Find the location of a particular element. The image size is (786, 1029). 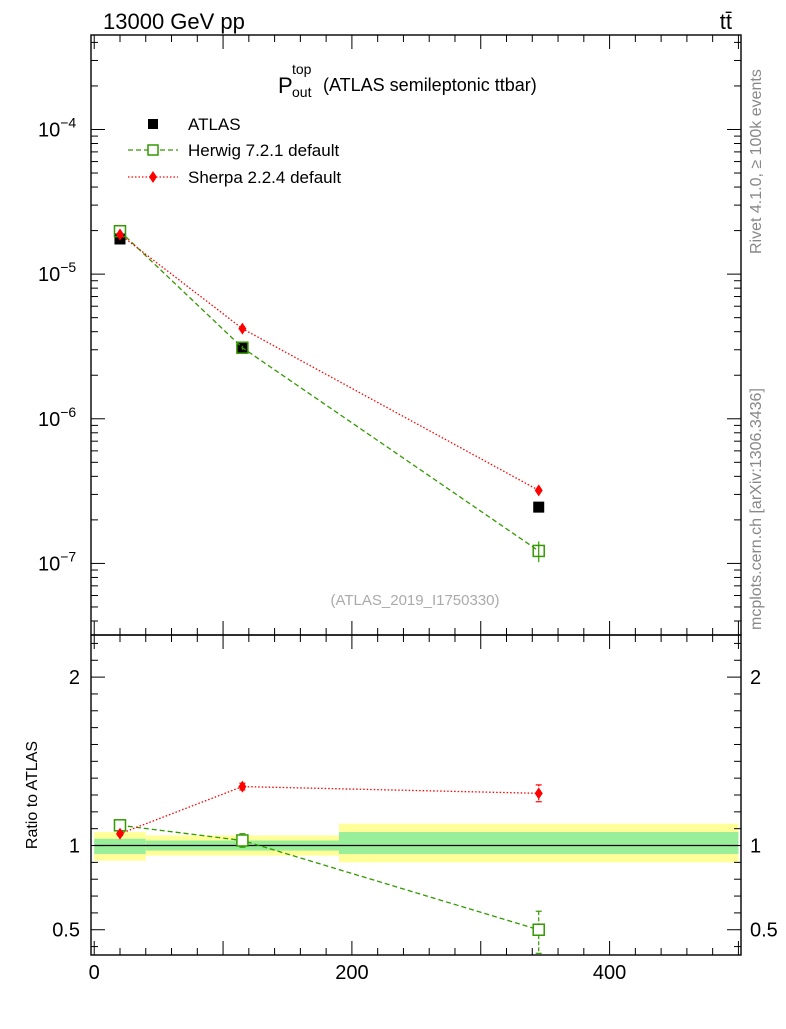

main-y-tick-label: 10⁻⁴ is located at coordinates (57, 127).